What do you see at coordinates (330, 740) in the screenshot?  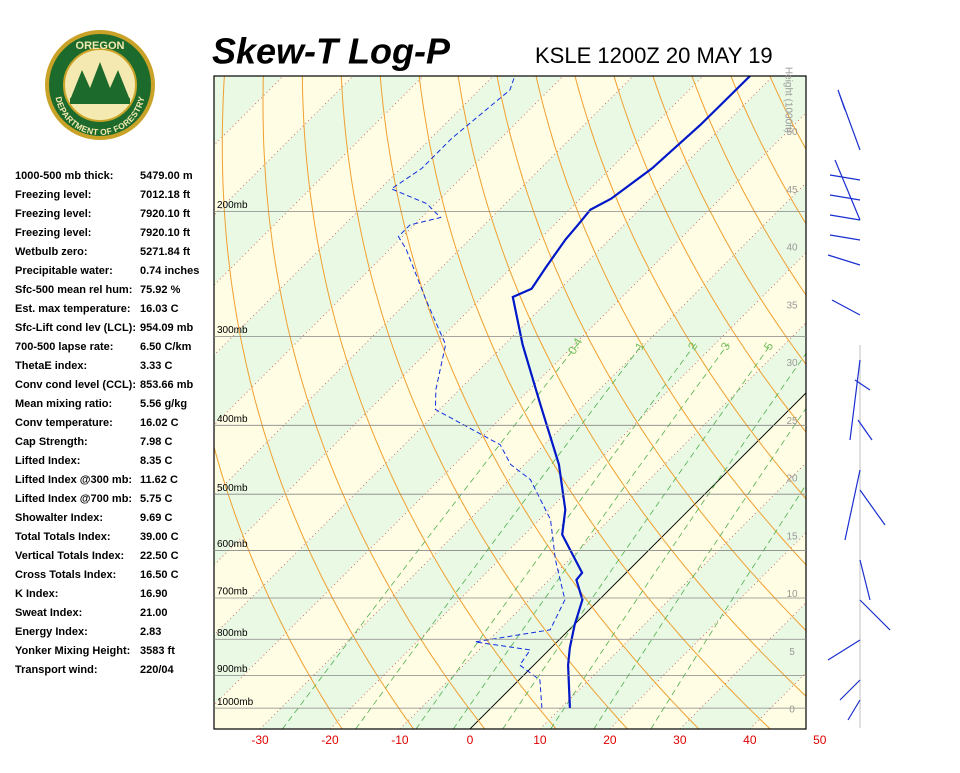 I see `x-tick-label: -20` at bounding box center [330, 740].